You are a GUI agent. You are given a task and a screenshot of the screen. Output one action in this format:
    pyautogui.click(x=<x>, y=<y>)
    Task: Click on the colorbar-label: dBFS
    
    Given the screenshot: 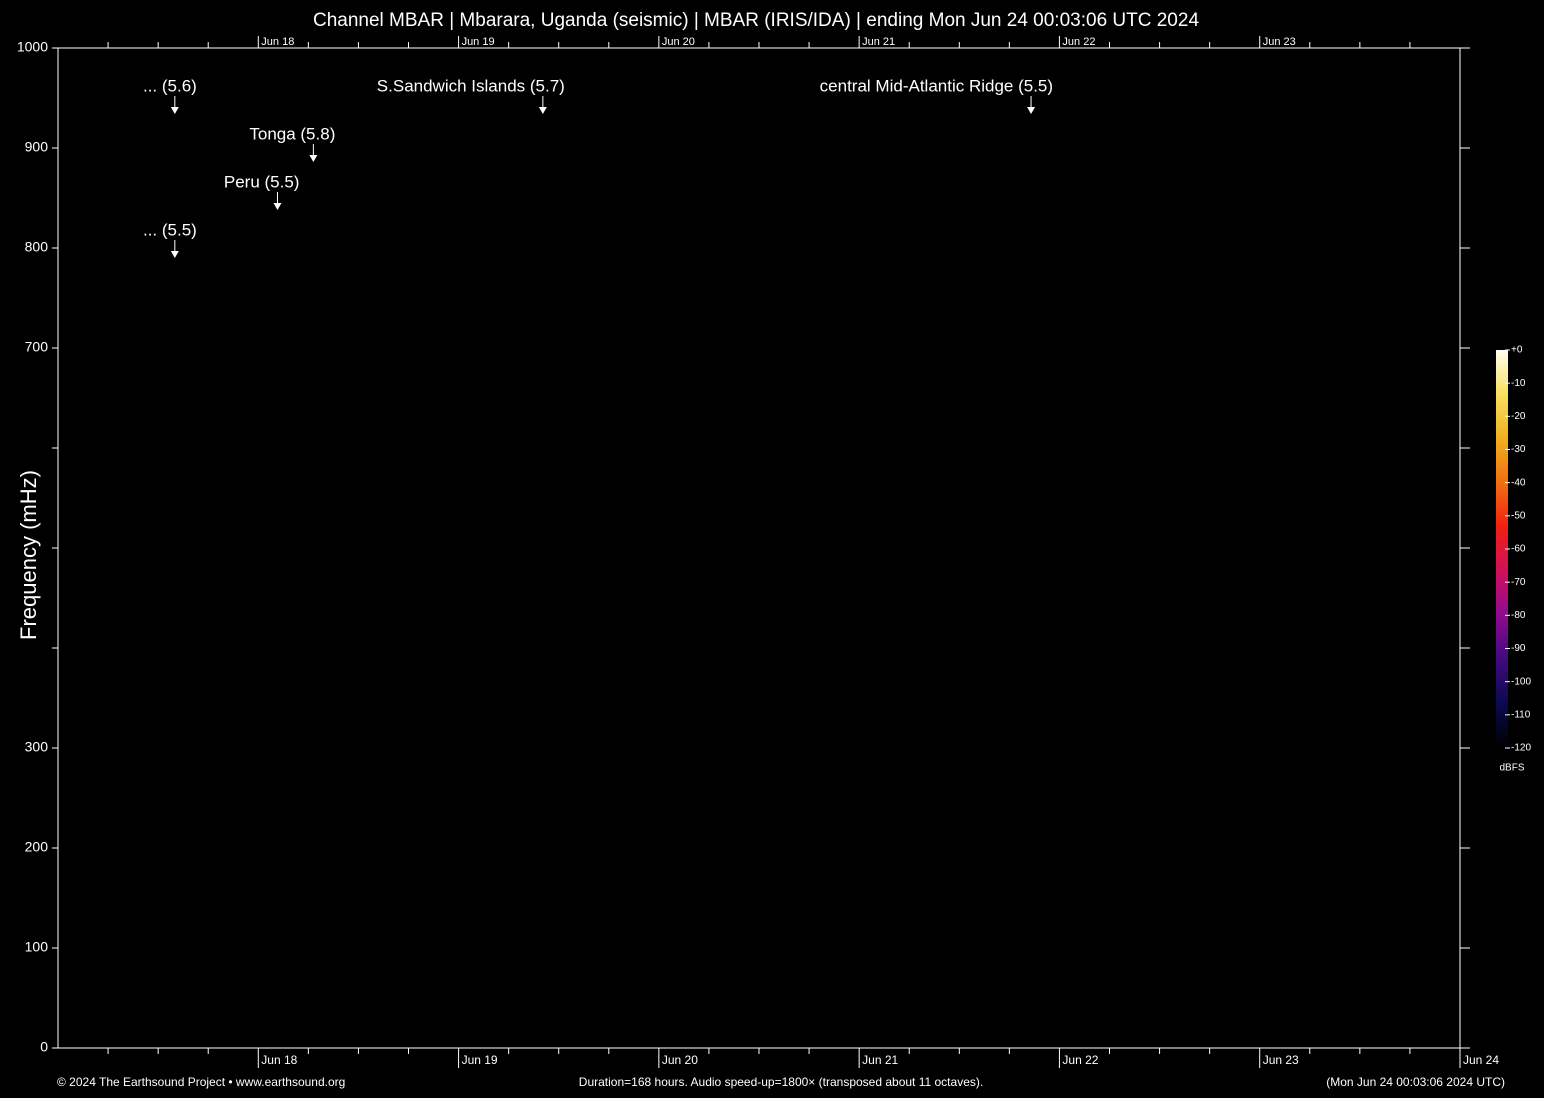 What is the action you would take?
    pyautogui.click(x=1511, y=768)
    